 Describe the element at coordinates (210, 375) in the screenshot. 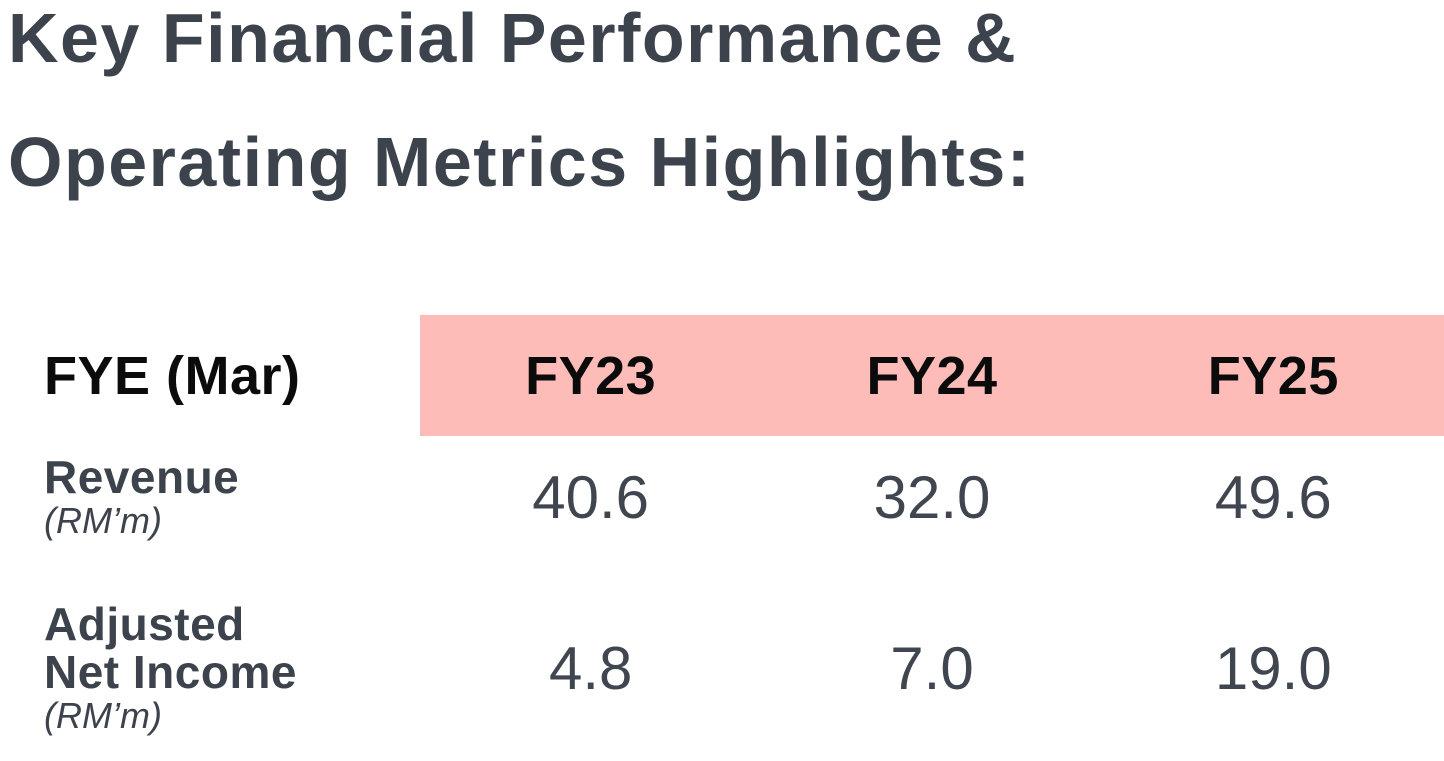

I see `header-cell-fye-mar: FYE (Mar)` at that location.